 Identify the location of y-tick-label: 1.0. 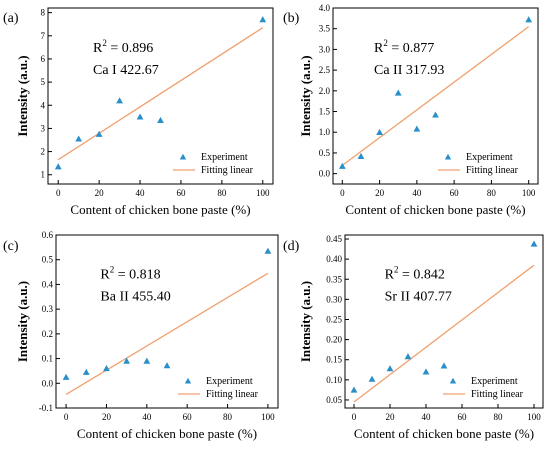
(325, 132).